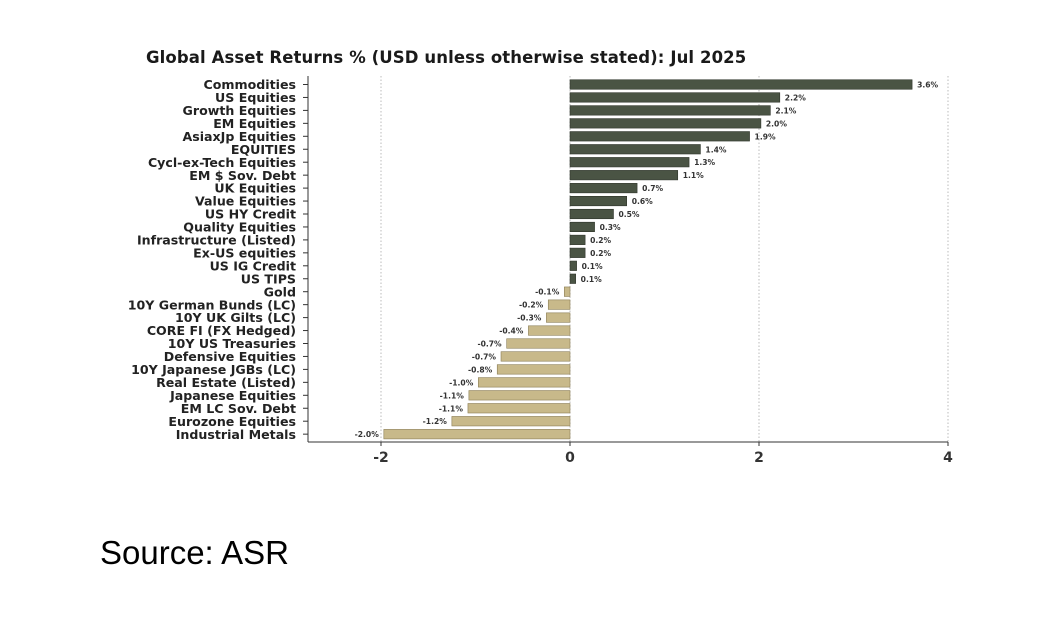 The height and width of the screenshot is (619, 1042). What do you see at coordinates (381, 458) in the screenshot?
I see `x-tick-label: -2` at bounding box center [381, 458].